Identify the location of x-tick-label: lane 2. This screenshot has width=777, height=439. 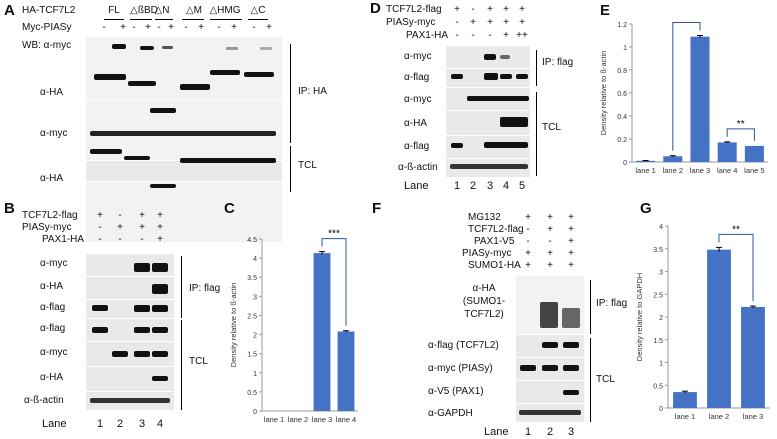
(673, 170).